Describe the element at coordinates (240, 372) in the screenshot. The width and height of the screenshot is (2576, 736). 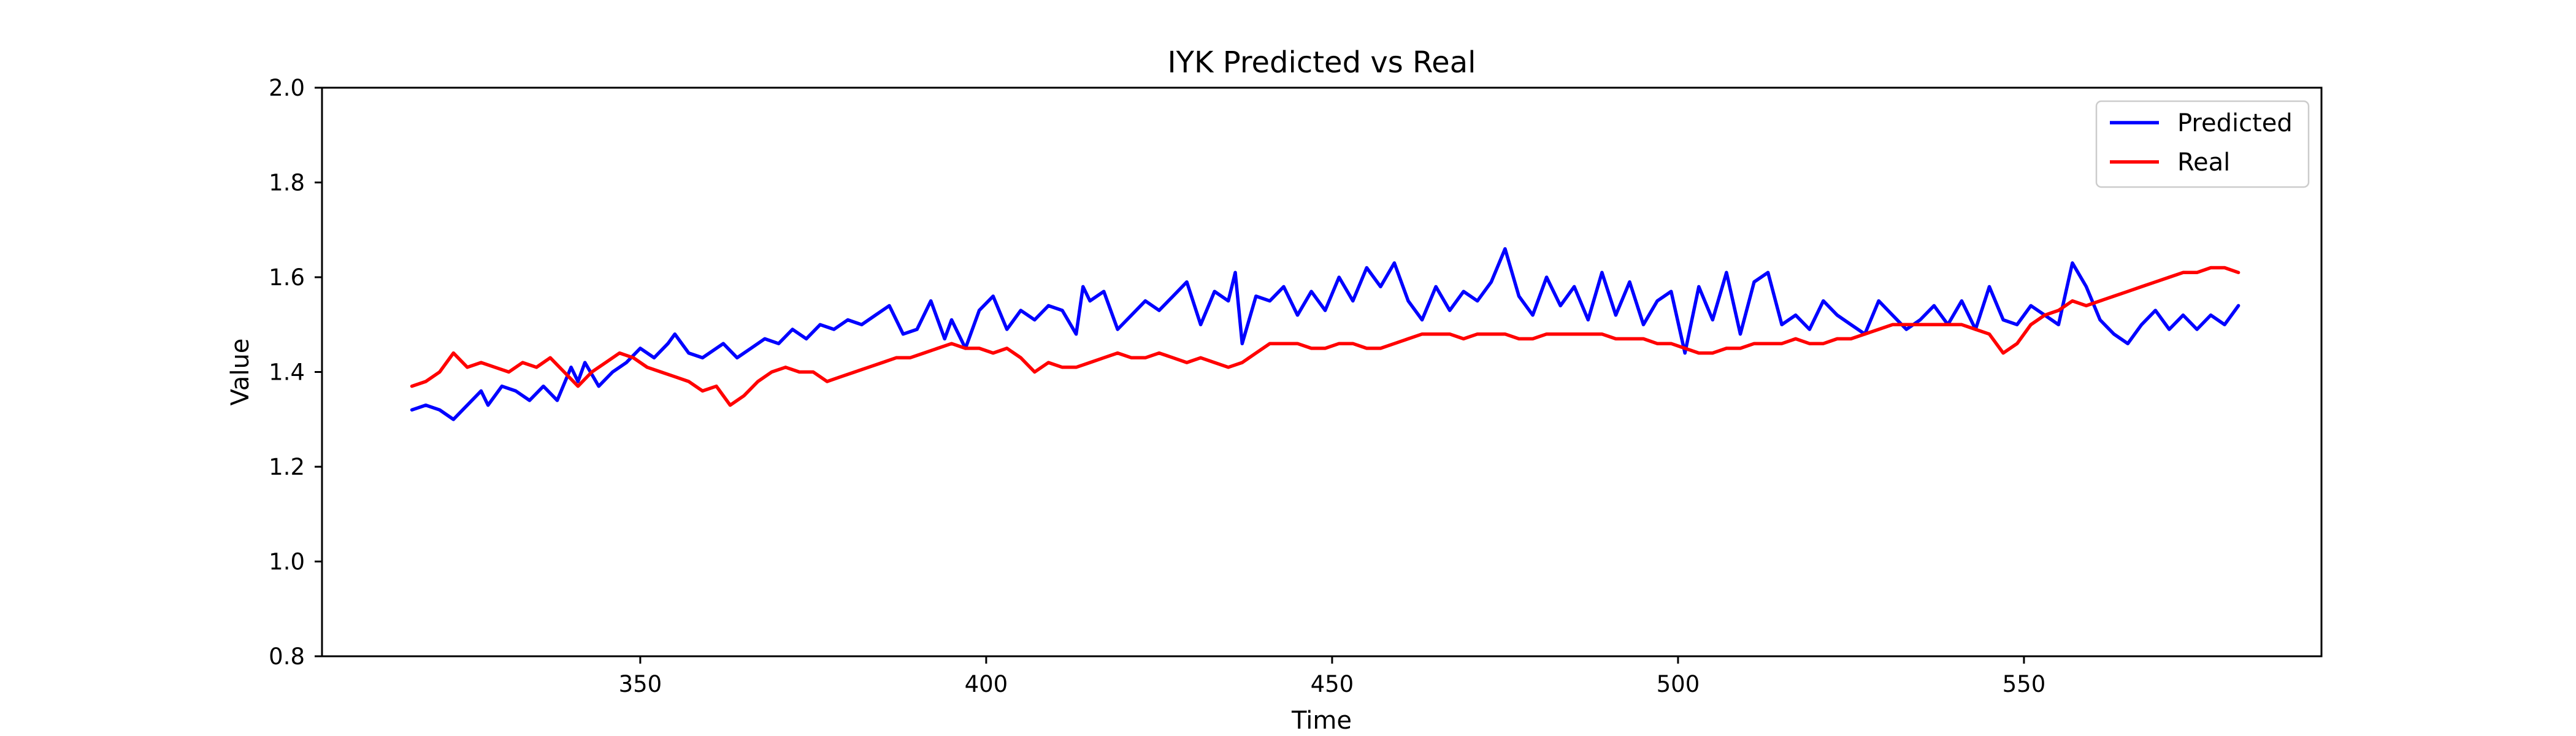
I see `y-axis-label: Value` at that location.